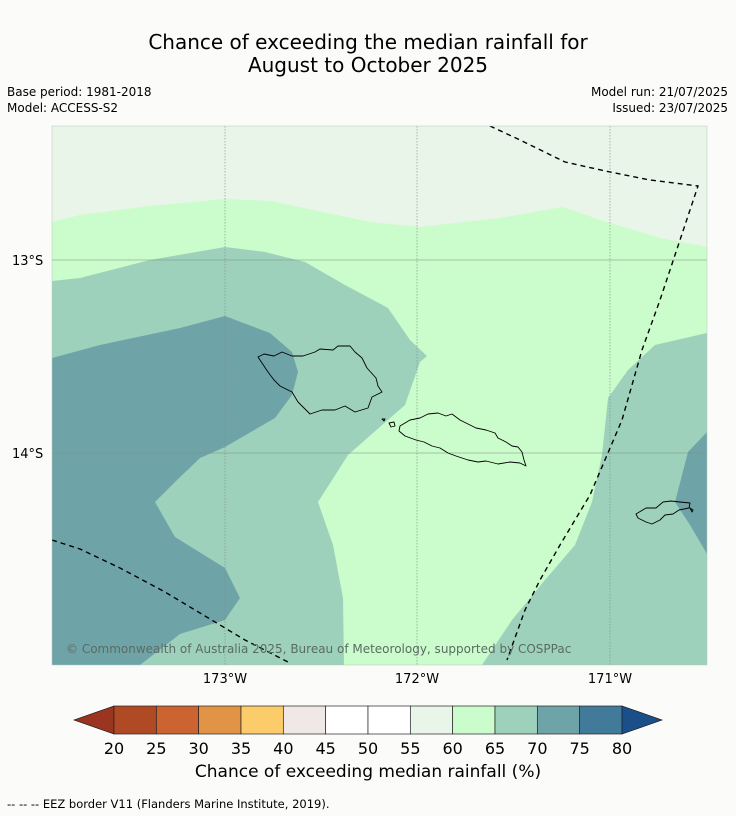 The height and width of the screenshot is (816, 736). What do you see at coordinates (325, 748) in the screenshot?
I see `colorbar-tick-45: 45` at bounding box center [325, 748].